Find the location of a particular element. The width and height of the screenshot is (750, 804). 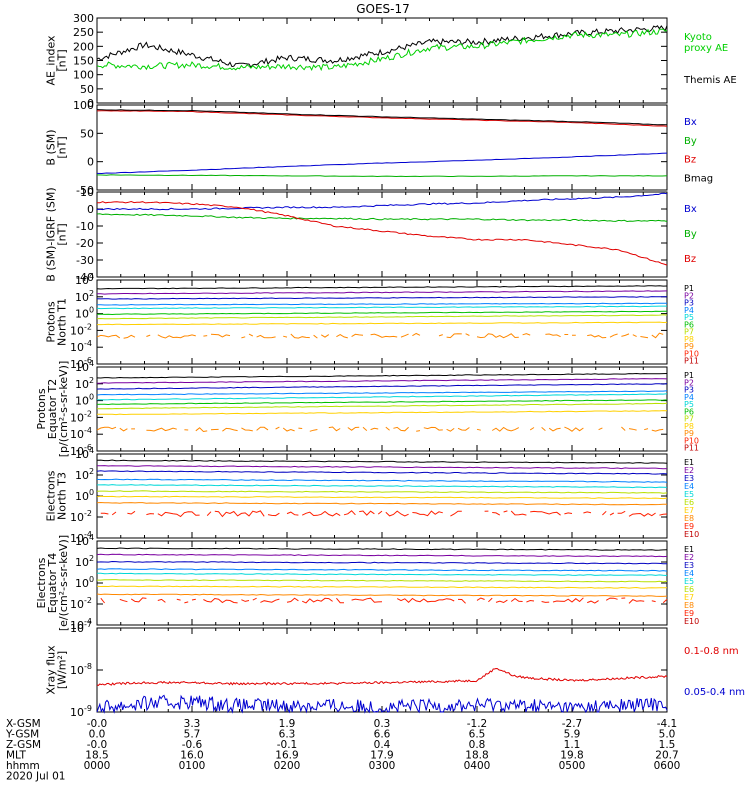

channel-line-e6 is located at coordinates (382, 492).